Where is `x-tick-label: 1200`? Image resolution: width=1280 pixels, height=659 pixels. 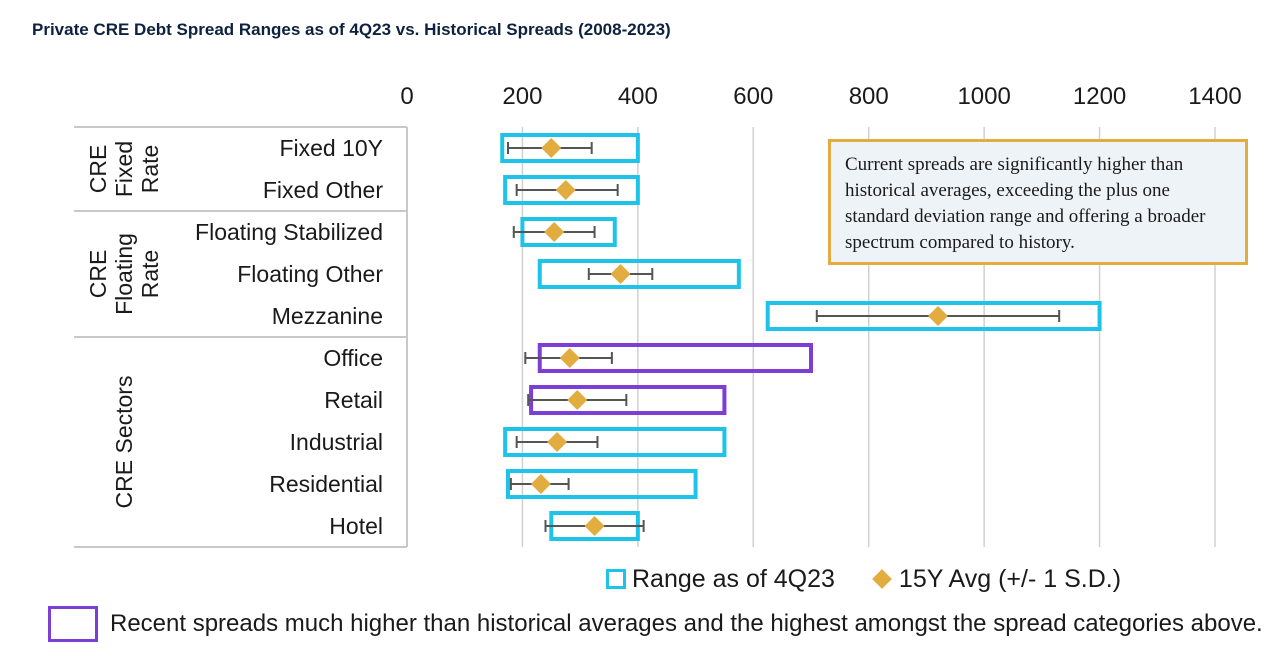 x-tick-label: 1200 is located at coordinates (1099, 96).